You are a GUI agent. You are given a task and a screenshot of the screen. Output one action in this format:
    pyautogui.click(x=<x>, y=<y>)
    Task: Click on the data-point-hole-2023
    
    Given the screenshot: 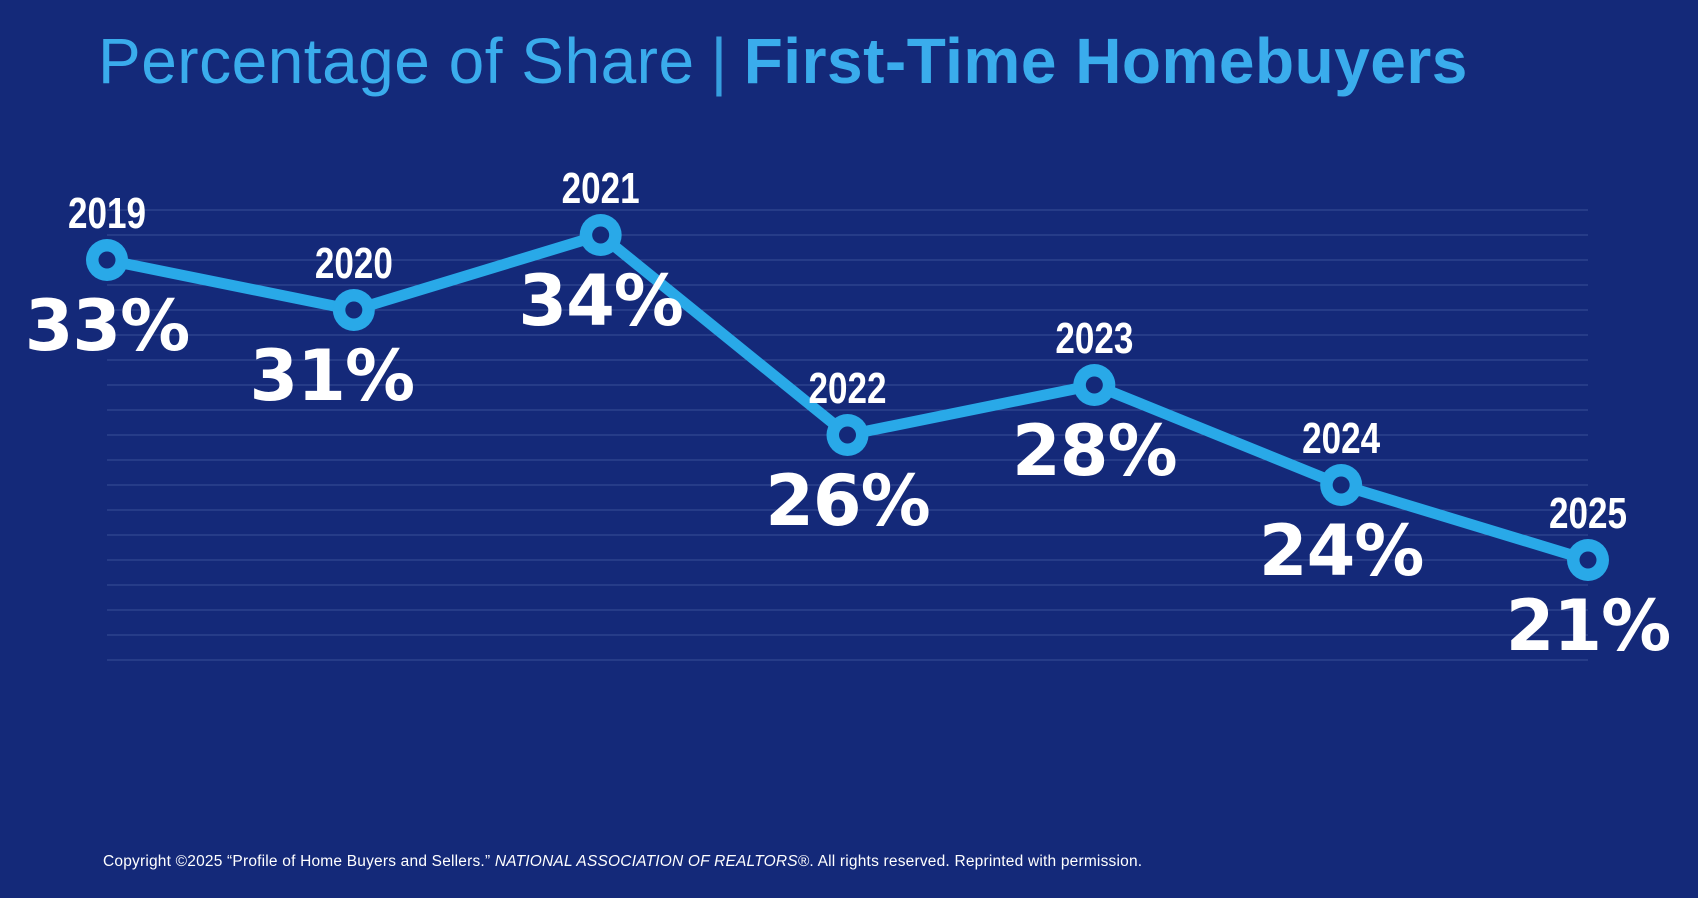 What is the action you would take?
    pyautogui.click(x=1094, y=385)
    